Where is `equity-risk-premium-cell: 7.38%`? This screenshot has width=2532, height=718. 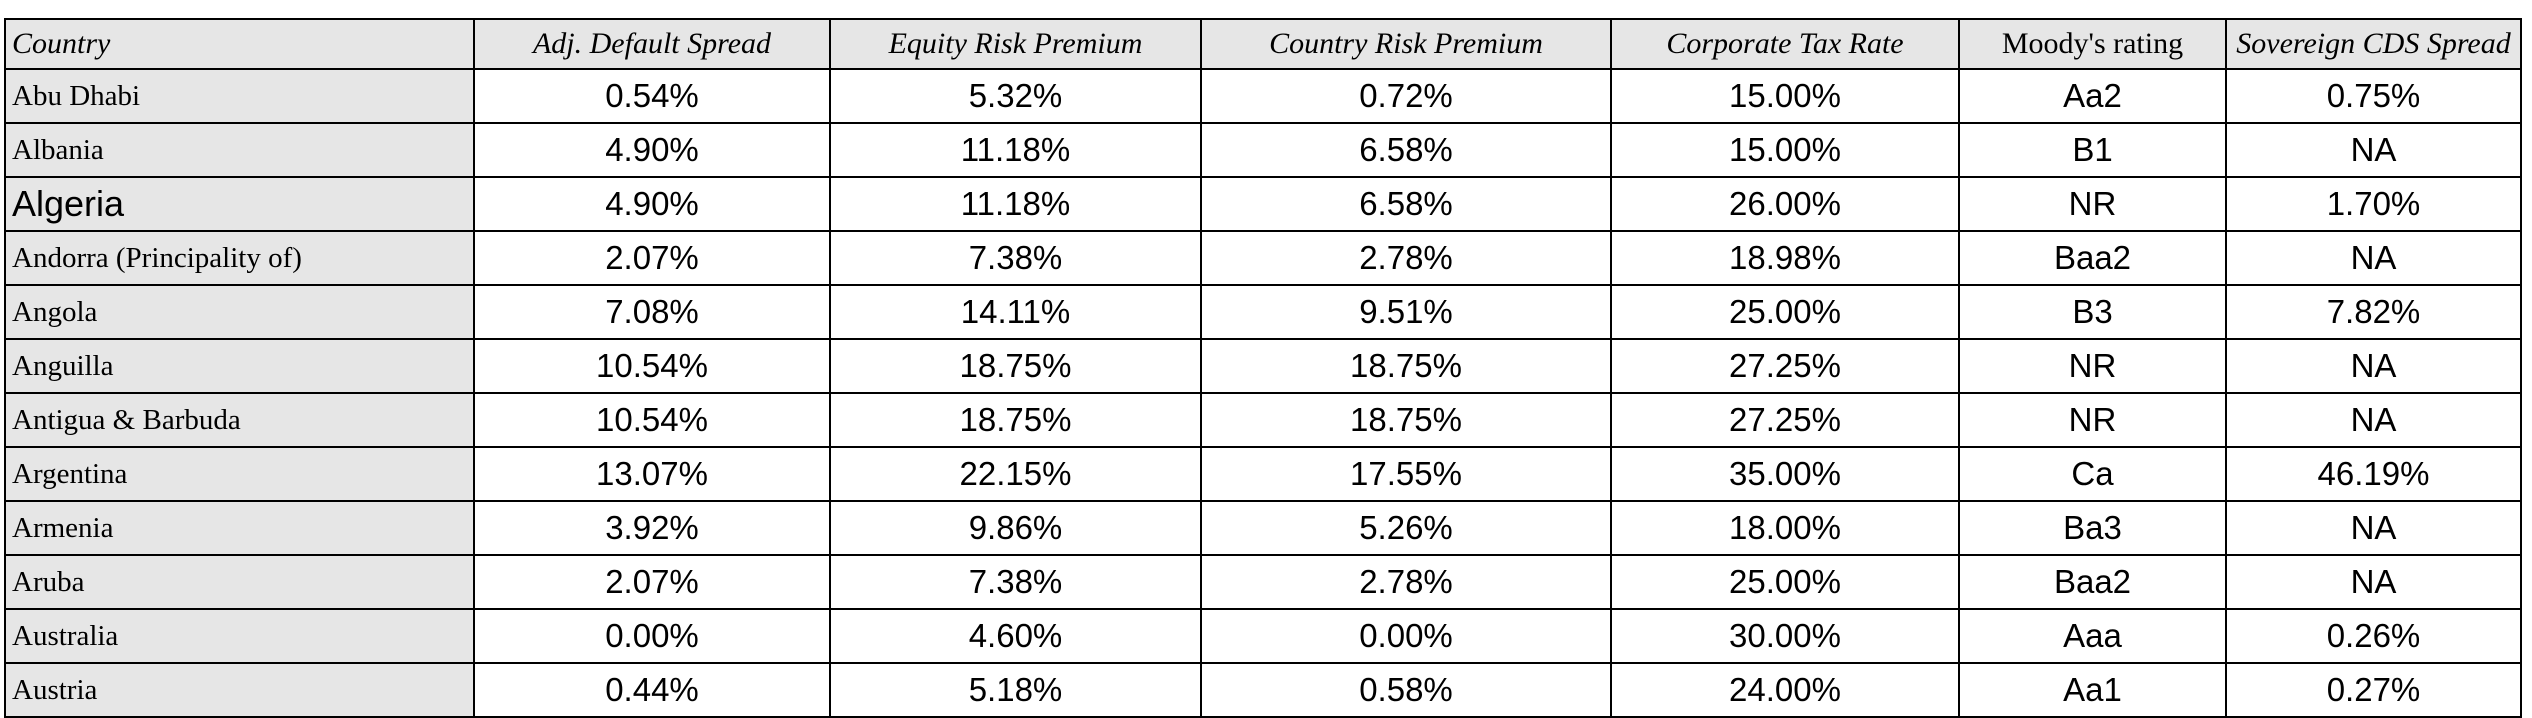 equity-risk-premium-cell: 7.38% is located at coordinates (1015, 582).